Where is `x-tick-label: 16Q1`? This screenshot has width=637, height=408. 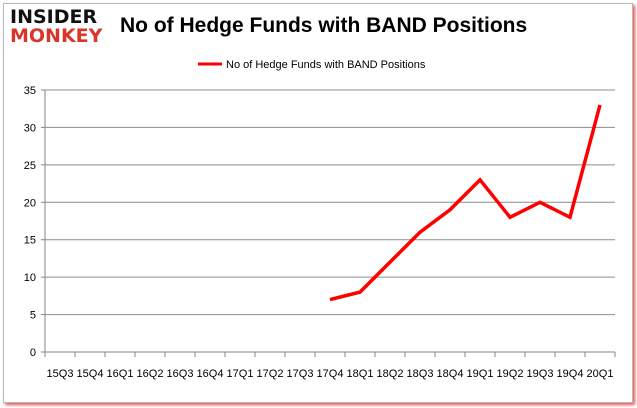
x-tick-label: 16Q1 is located at coordinates (120, 374).